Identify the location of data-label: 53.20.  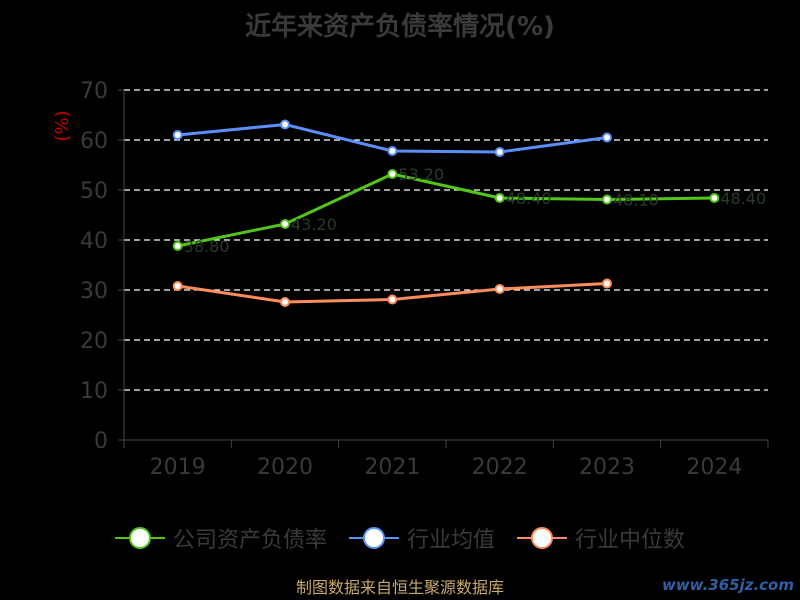
(421, 174).